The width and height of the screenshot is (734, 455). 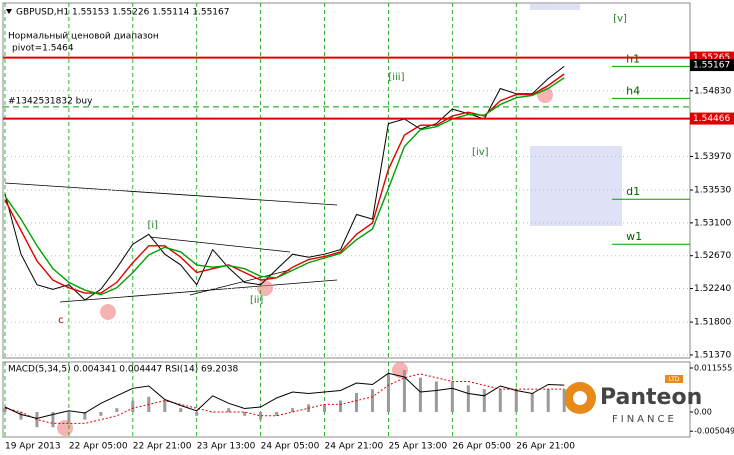 I want to click on x-tick-label: 26 Apr 21:00, so click(x=545, y=447).